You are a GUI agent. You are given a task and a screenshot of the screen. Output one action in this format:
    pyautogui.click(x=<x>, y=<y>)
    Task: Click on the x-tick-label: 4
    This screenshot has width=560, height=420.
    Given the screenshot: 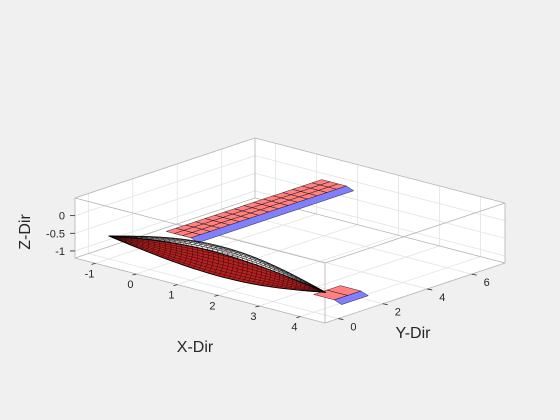 What is the action you would take?
    pyautogui.click(x=294, y=328)
    